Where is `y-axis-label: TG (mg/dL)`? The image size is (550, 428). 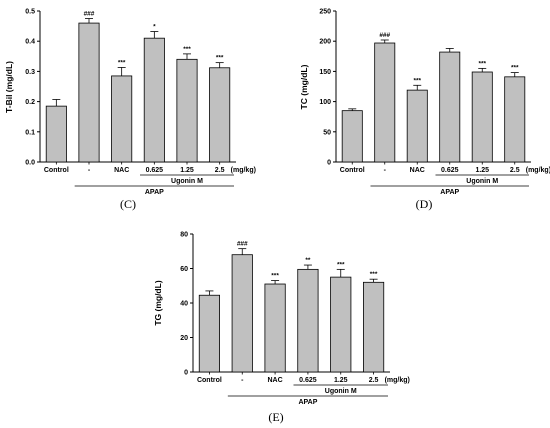 y-axis-label: TG (mg/dL) is located at coordinates (158, 302).